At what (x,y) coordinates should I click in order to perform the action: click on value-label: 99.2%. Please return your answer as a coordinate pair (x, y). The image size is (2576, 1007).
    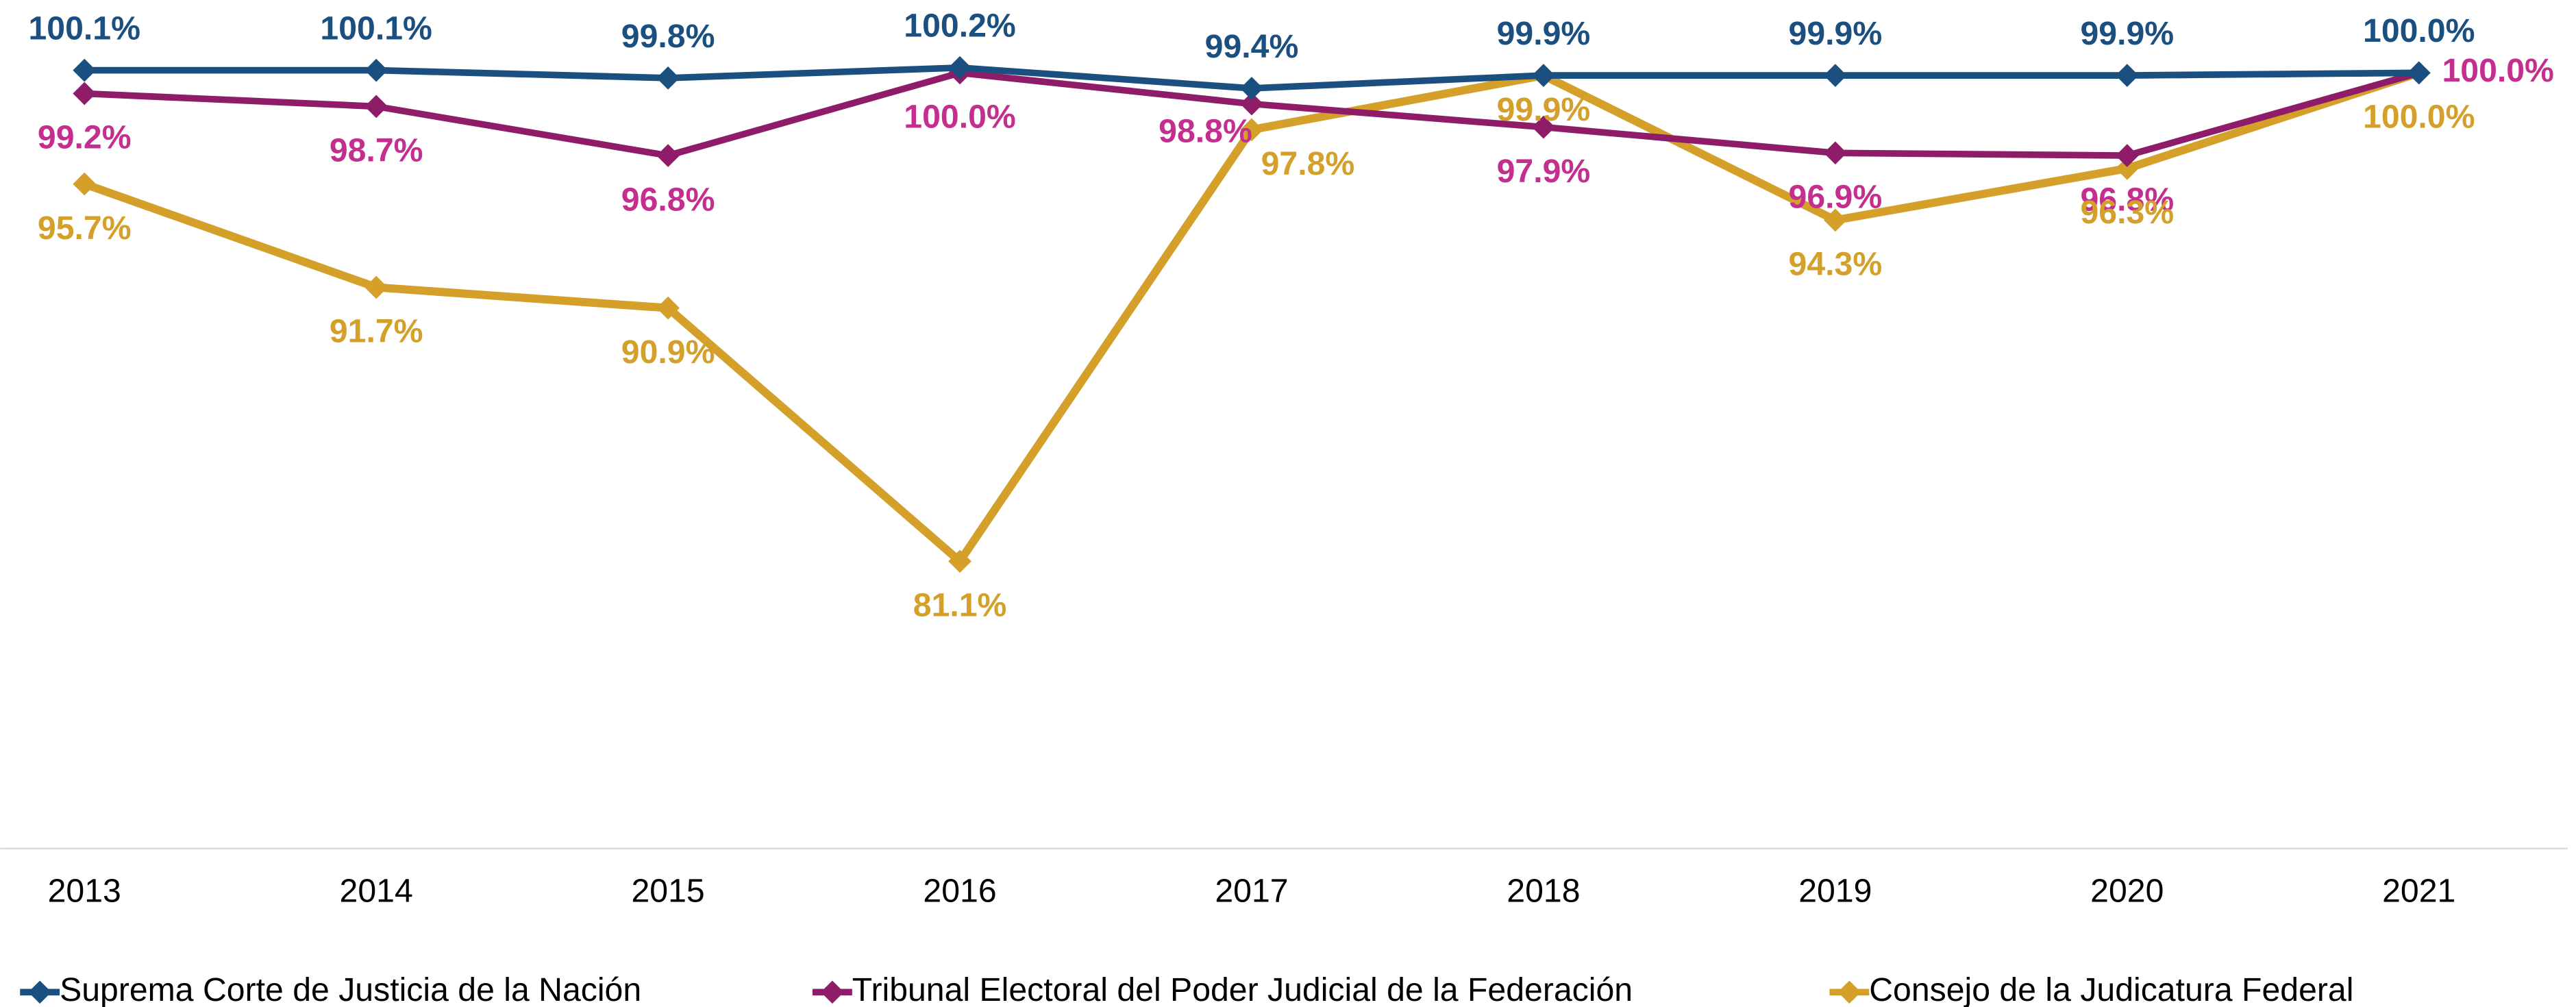
    Looking at the image, I should click on (85, 137).